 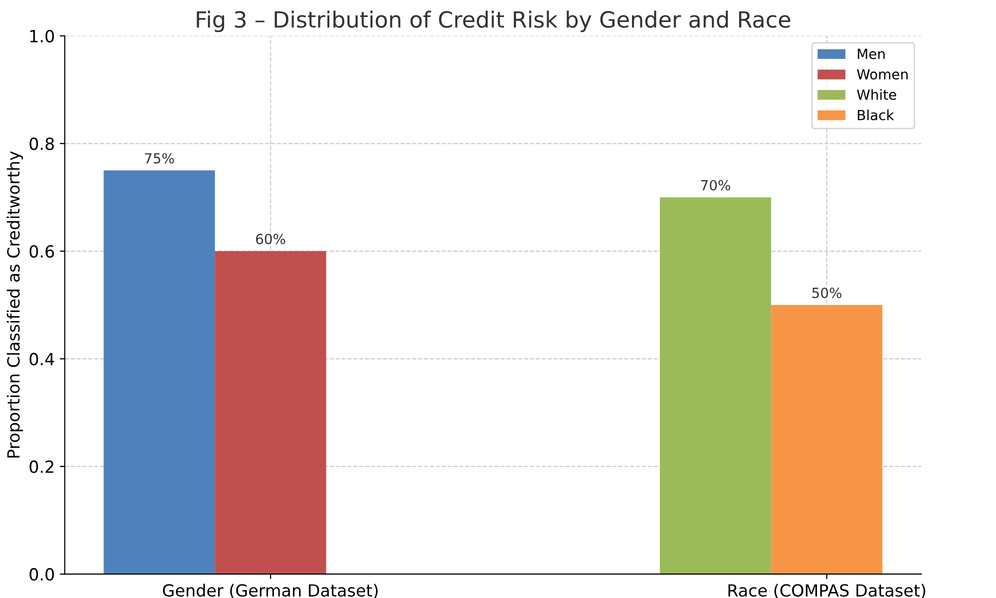 I want to click on y-tick-label: 1.0, so click(x=42, y=36).